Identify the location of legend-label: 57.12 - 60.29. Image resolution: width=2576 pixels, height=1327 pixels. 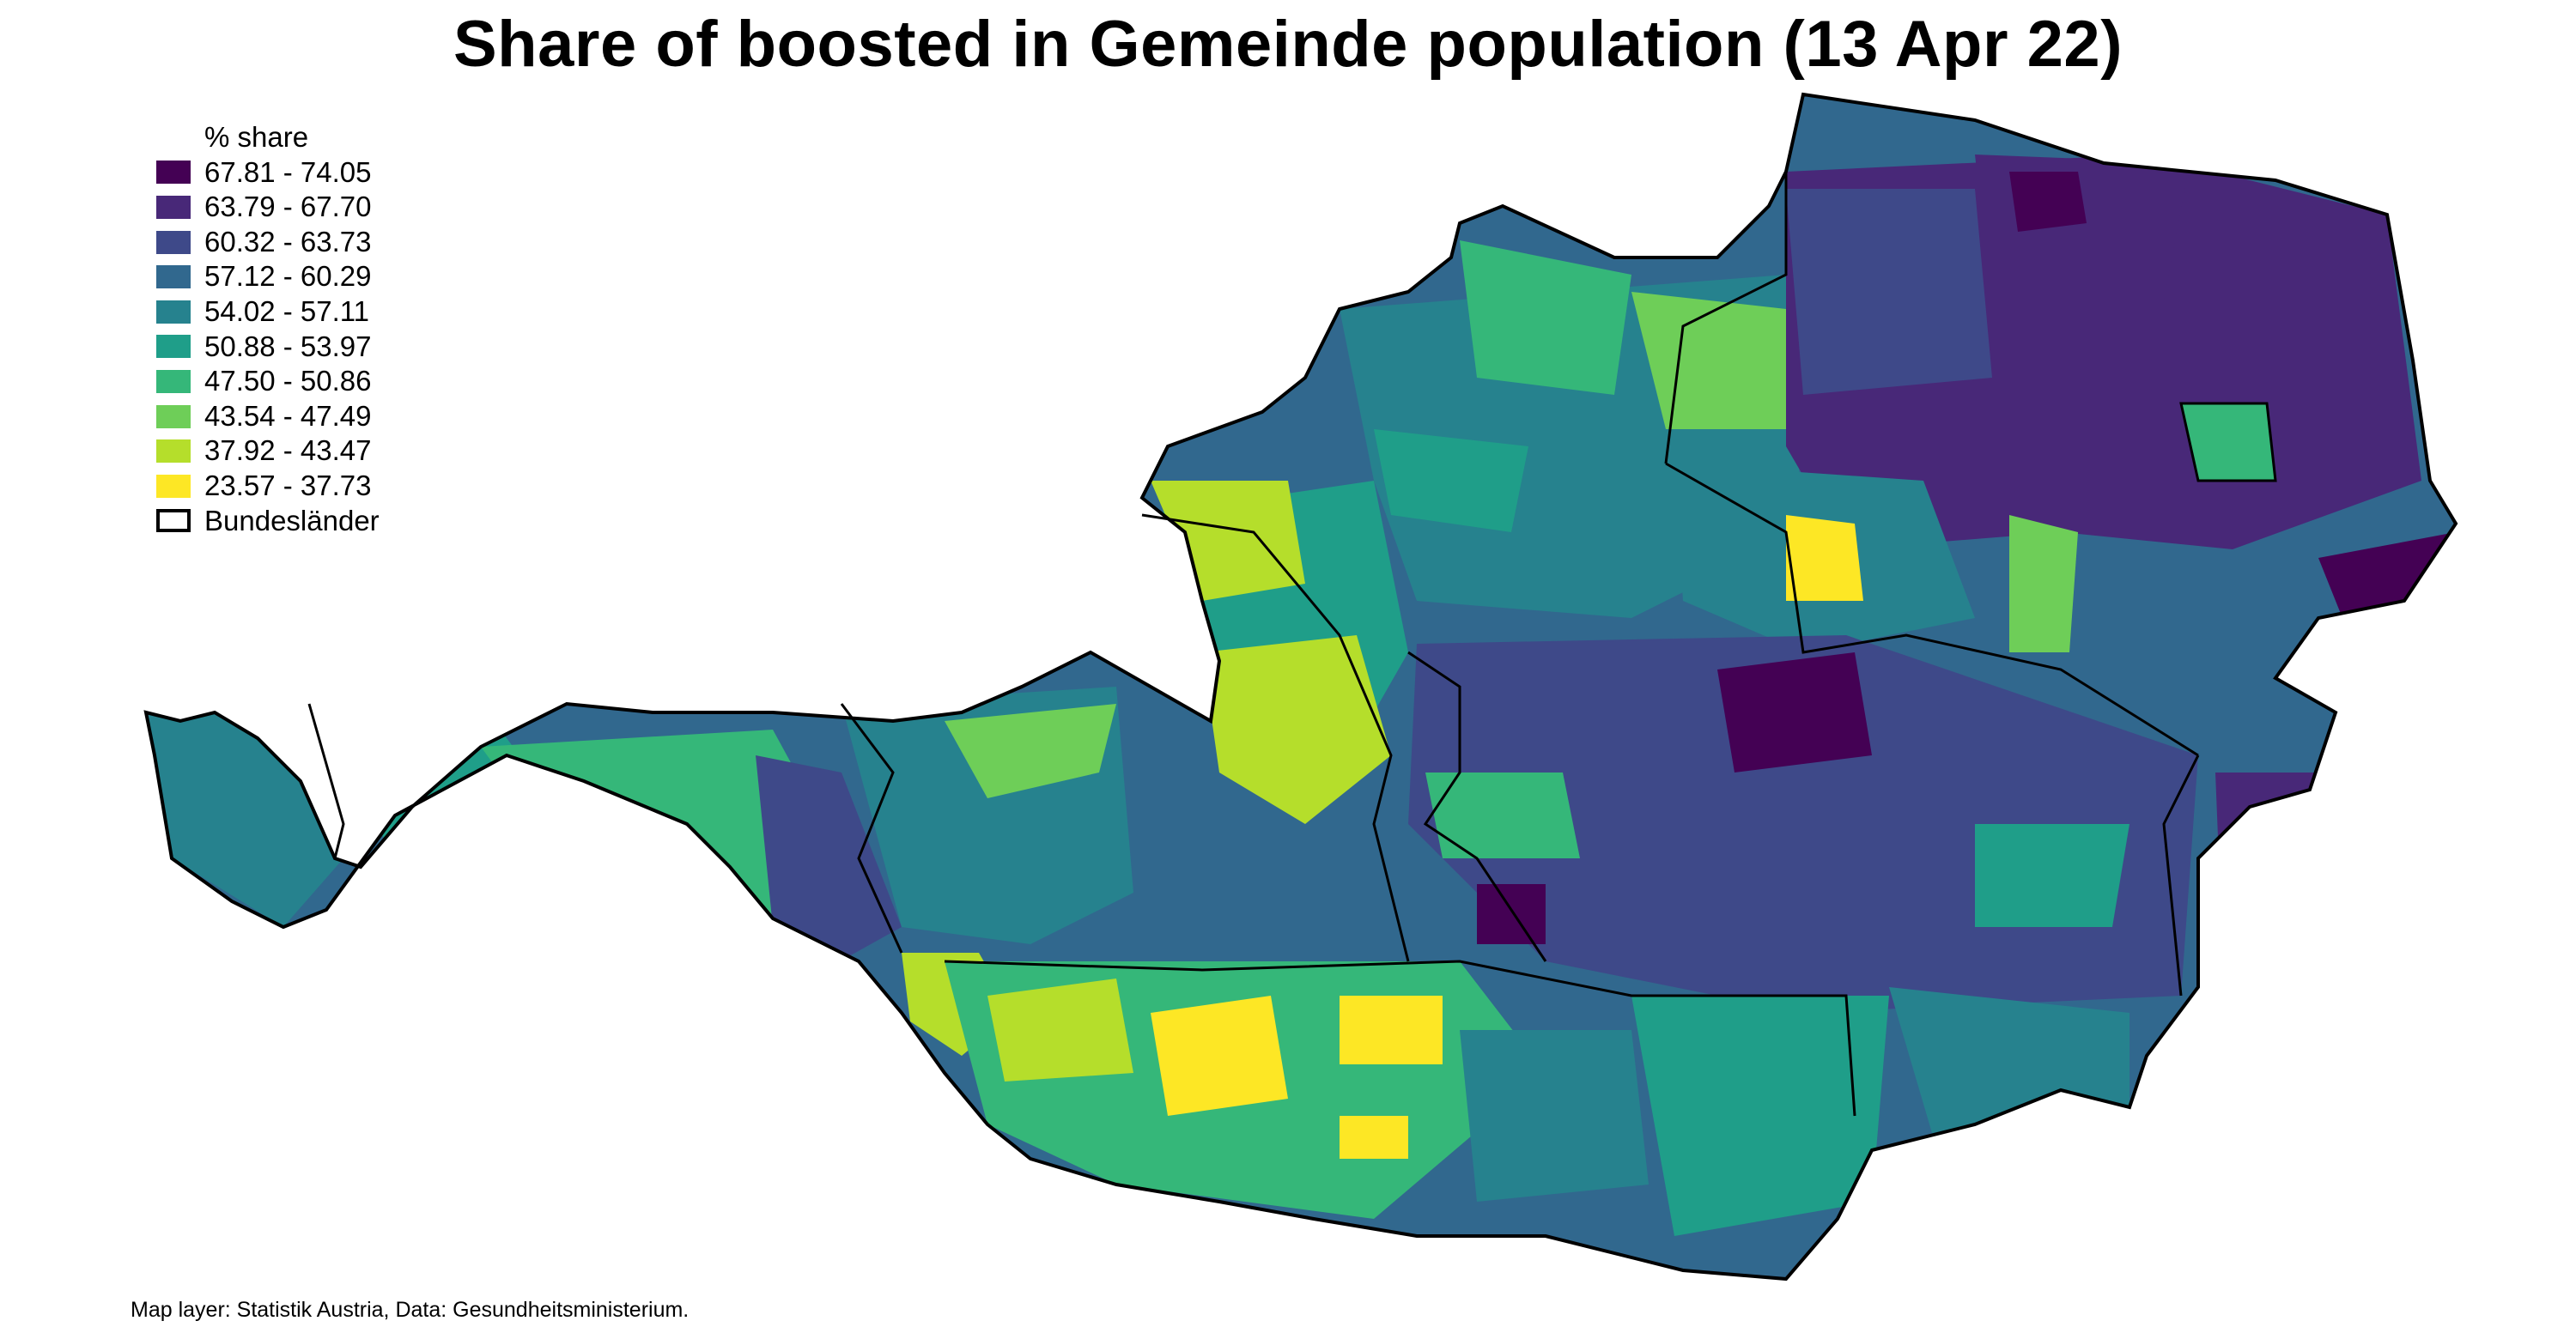
(288, 276).